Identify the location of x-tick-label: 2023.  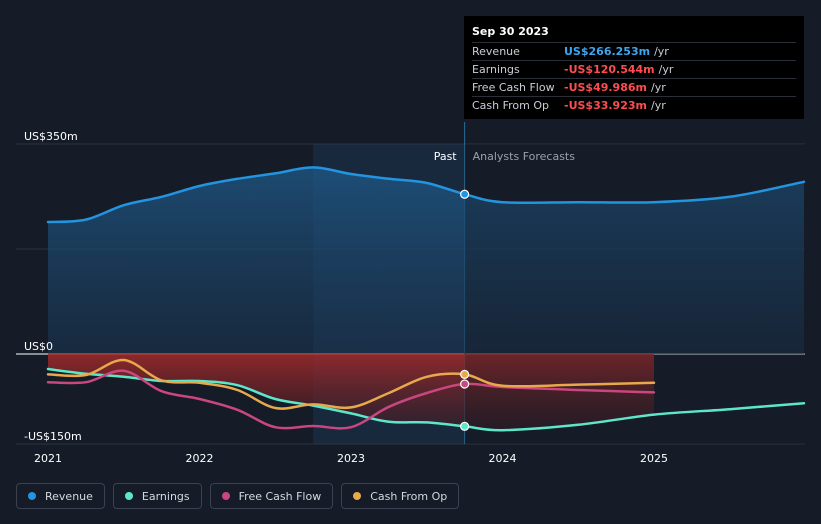
(351, 458).